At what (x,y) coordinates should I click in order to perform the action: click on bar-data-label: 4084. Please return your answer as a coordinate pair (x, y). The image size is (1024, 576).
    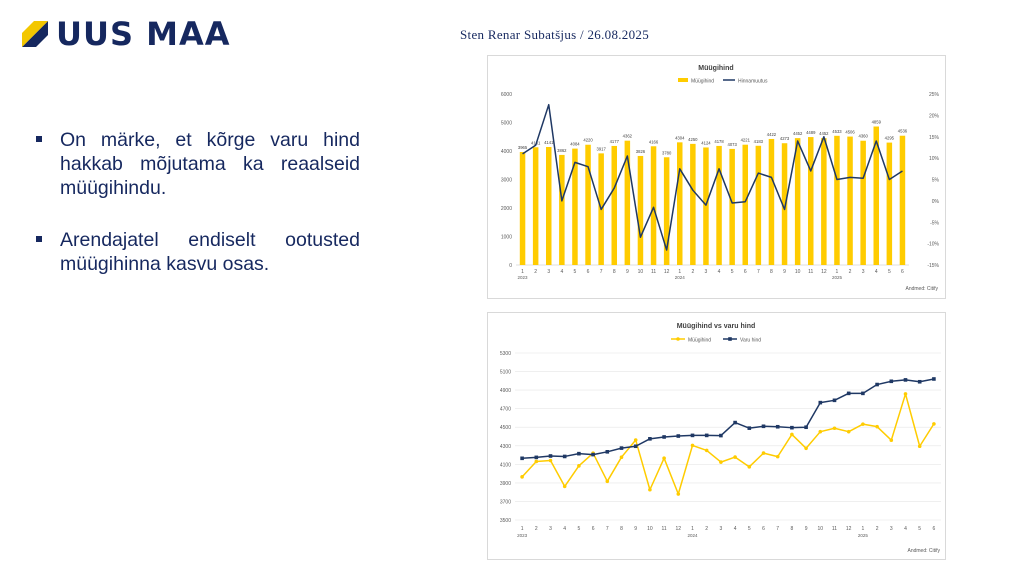
    Looking at the image, I should click on (575, 144).